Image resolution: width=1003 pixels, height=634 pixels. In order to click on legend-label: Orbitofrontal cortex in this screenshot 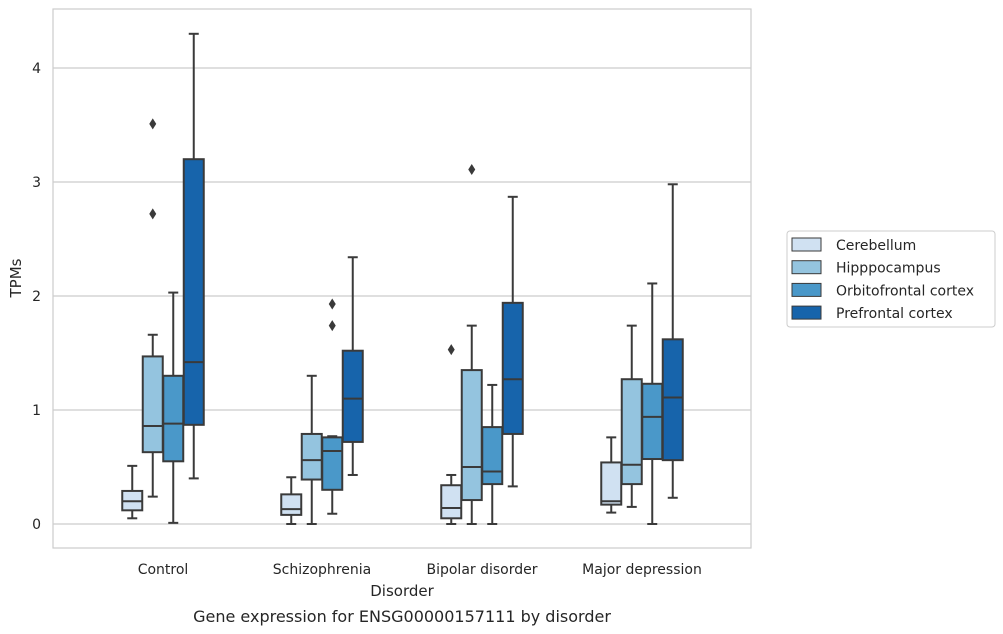, I will do `click(905, 291)`.